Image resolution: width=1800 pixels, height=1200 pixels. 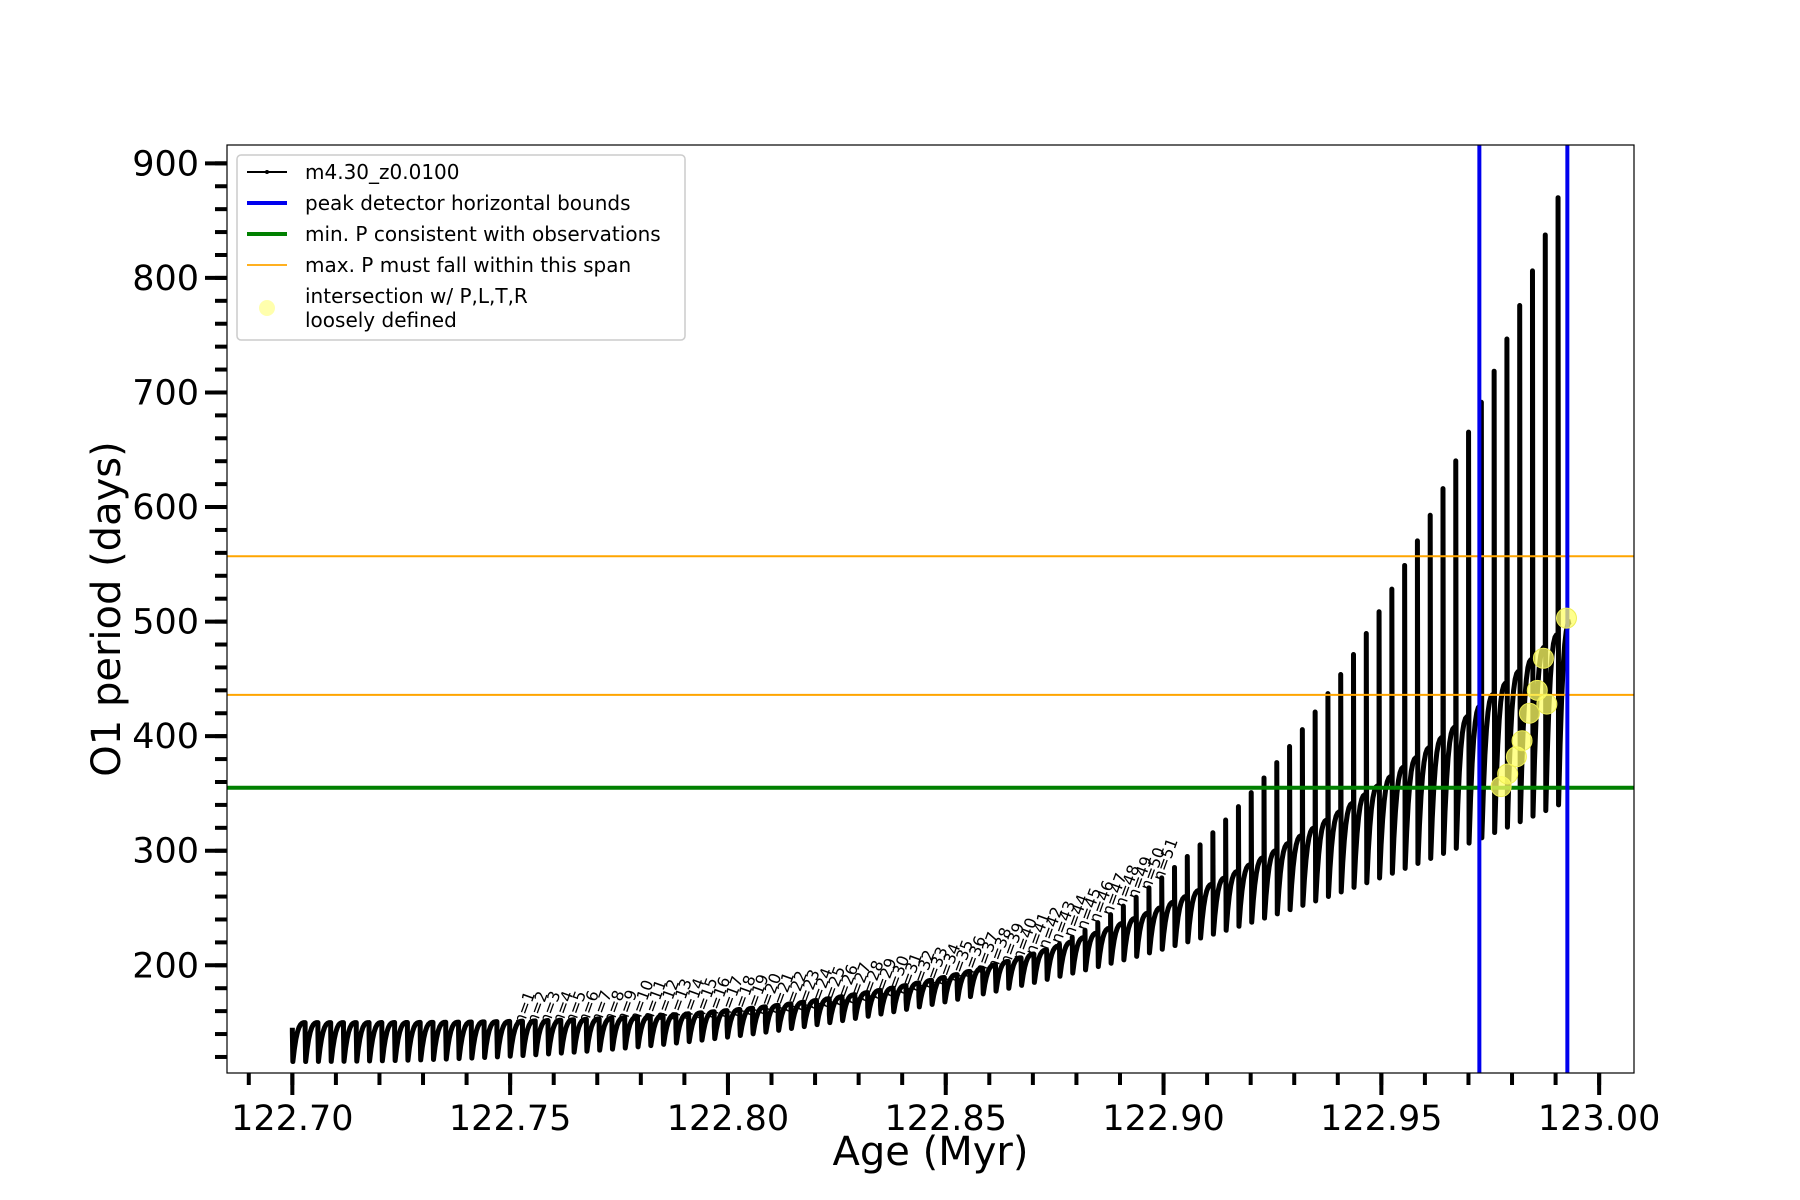 I want to click on x-tick-label: 122.75, so click(x=510, y=1119).